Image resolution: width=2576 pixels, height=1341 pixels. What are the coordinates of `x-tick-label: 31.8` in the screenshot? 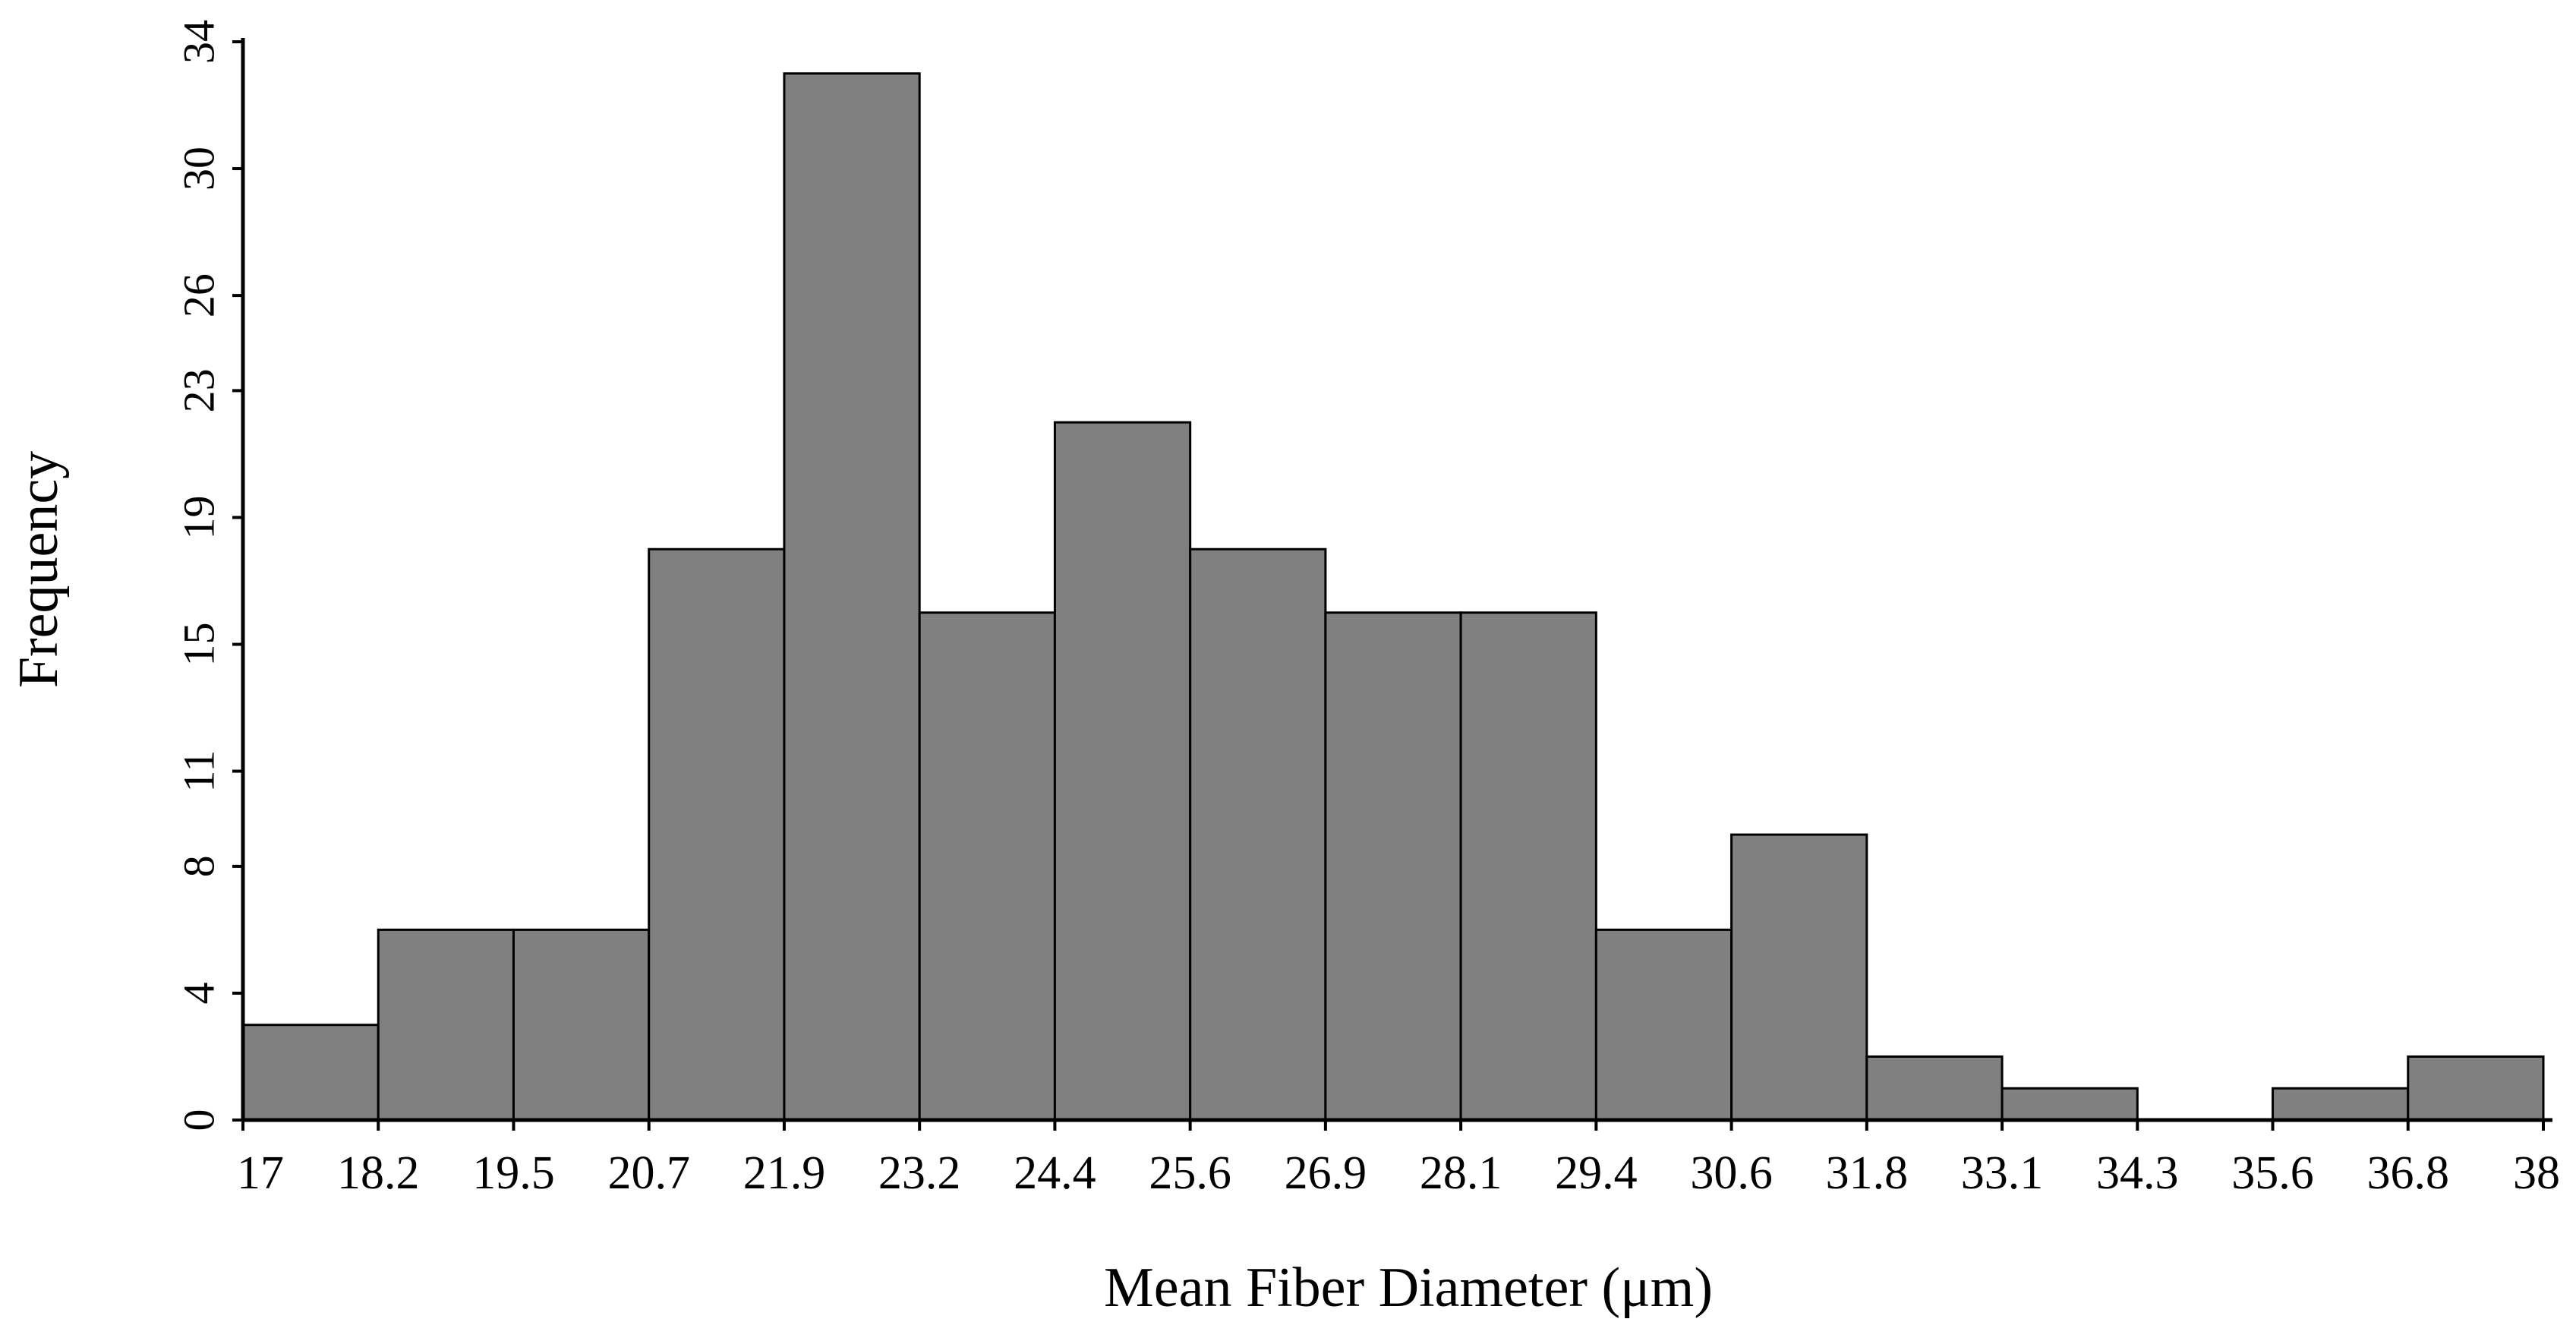 It's located at (1867, 1173).